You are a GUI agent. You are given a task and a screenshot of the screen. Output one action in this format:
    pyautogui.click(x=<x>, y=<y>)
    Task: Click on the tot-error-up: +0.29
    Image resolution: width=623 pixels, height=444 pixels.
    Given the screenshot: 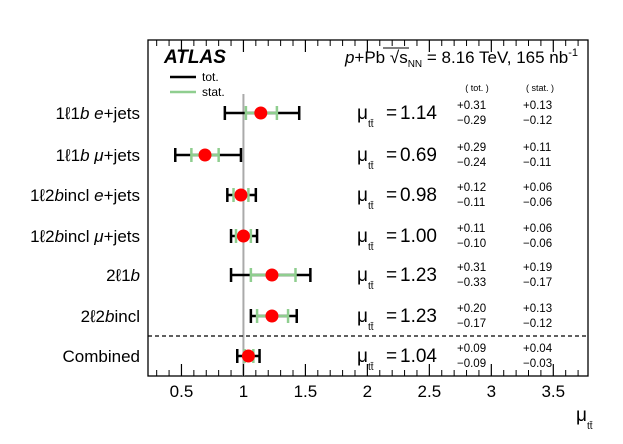 What is the action you would take?
    pyautogui.click(x=471, y=148)
    